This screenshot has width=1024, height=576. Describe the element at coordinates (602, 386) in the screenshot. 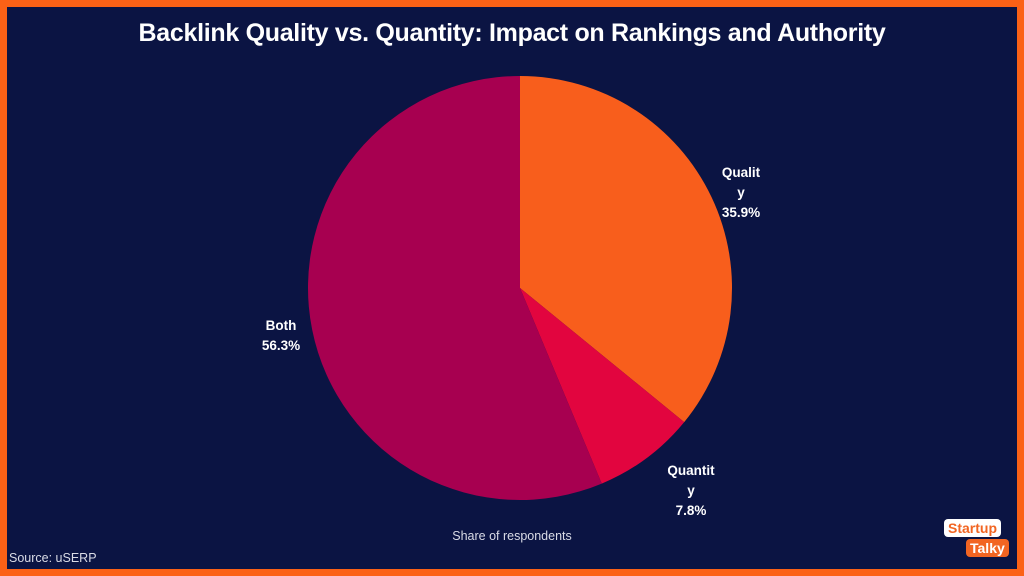

I see `pie-slice-quantity` at that location.